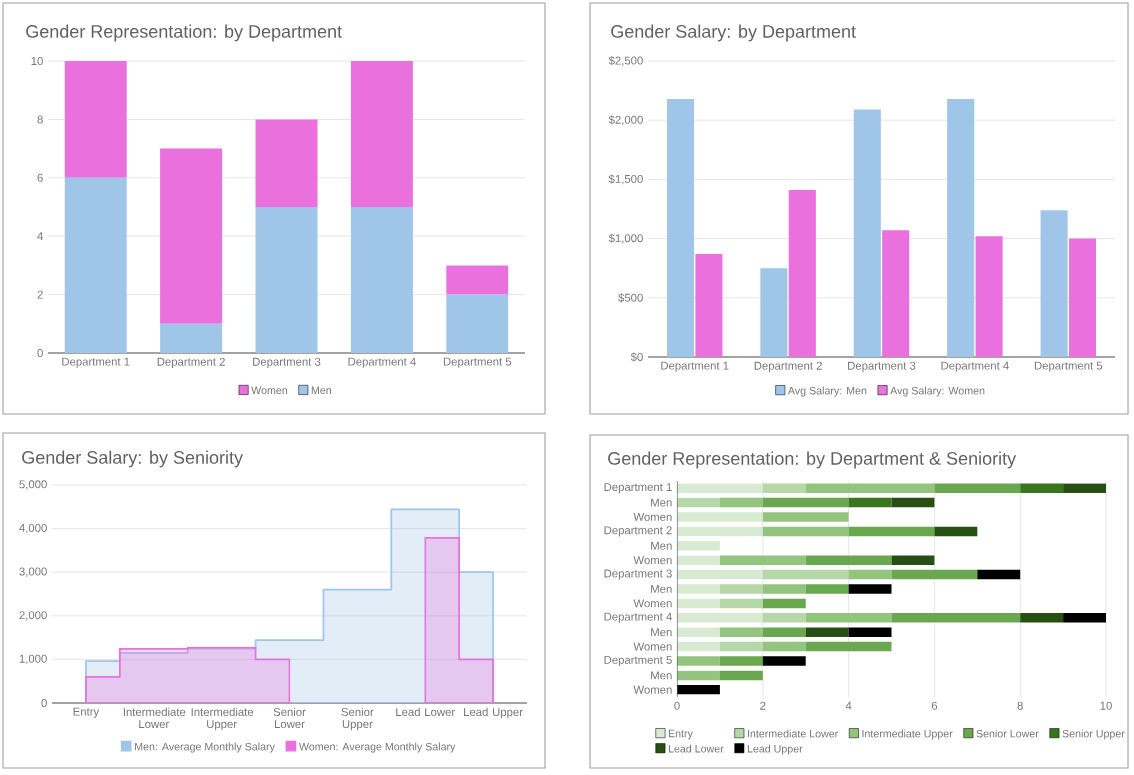 Image resolution: width=1134 pixels, height=775 pixels. Describe the element at coordinates (775, 749) in the screenshot. I see `legend-label: Lead Upper` at that location.